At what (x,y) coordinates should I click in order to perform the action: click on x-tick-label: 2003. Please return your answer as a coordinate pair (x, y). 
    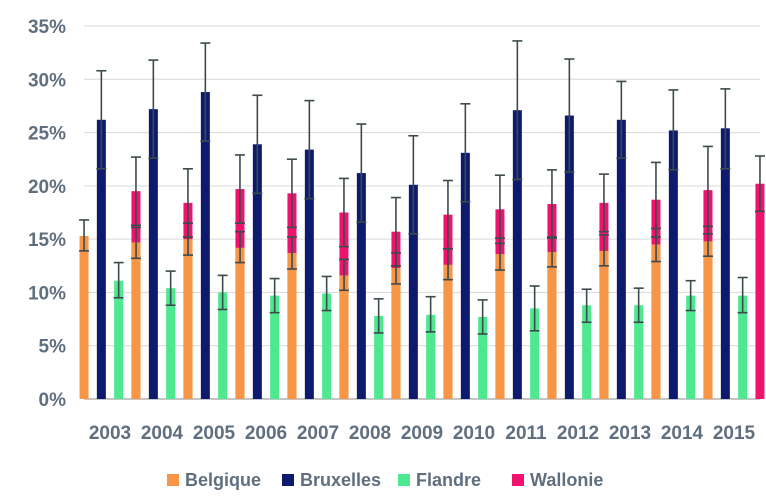
    Looking at the image, I should click on (110, 433).